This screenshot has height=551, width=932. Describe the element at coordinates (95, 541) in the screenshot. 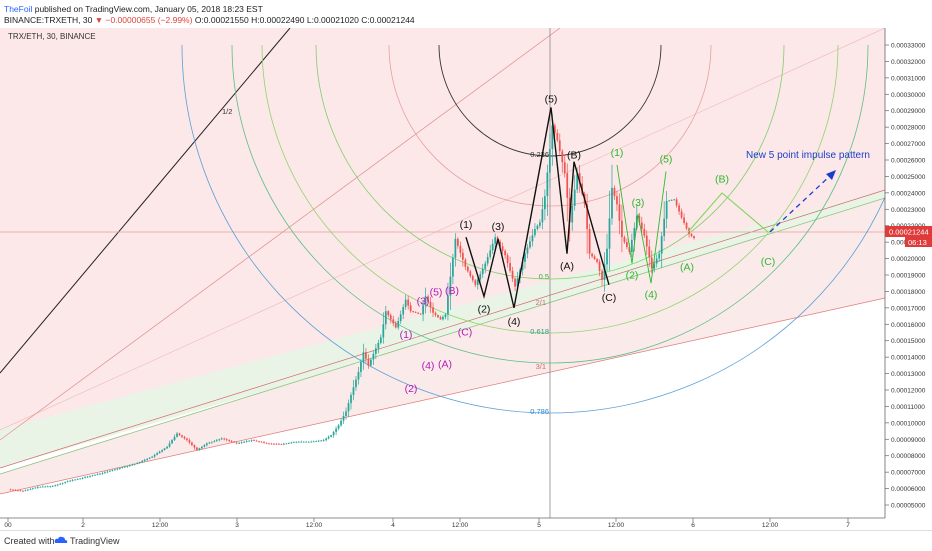

I see `tradingview-brand: TradingView` at that location.